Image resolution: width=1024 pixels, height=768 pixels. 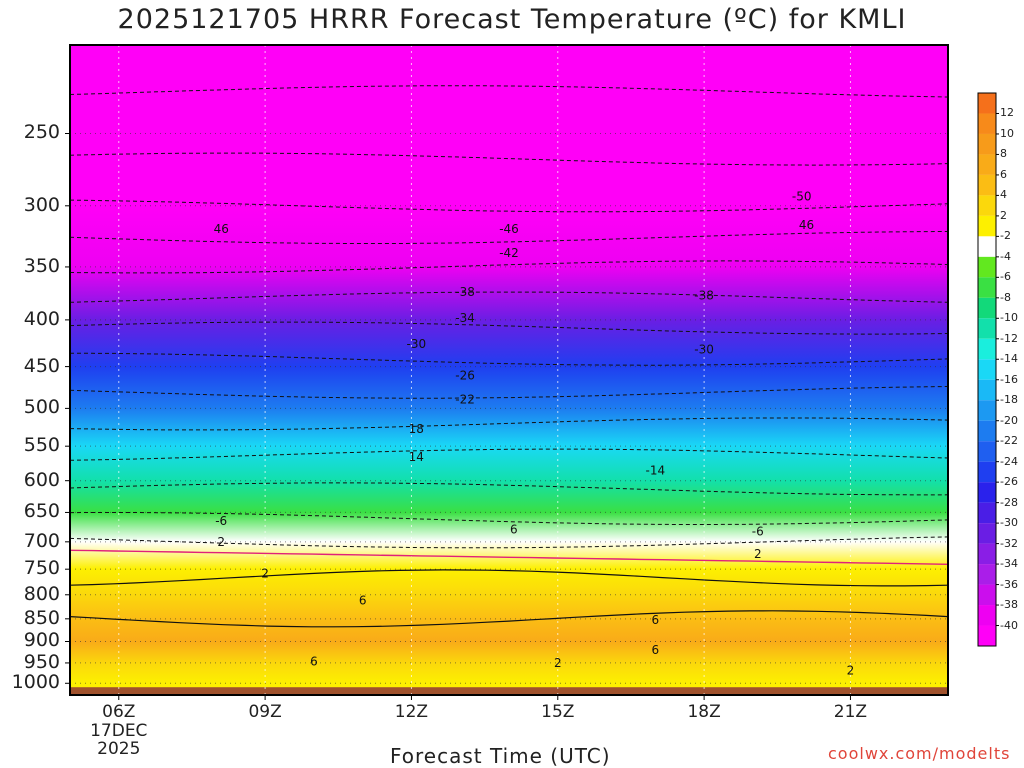 What do you see at coordinates (1009, 461) in the screenshot?
I see `colorbar-tick-label: -24` at bounding box center [1009, 461].